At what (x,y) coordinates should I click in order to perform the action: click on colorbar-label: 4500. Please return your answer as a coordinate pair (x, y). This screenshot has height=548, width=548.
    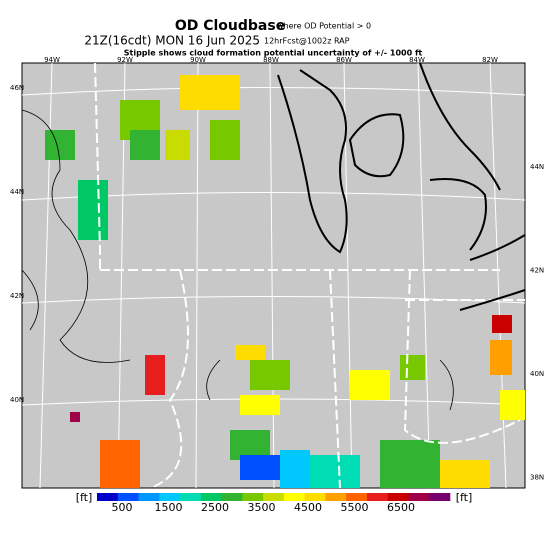
    Looking at the image, I should click on (308, 507).